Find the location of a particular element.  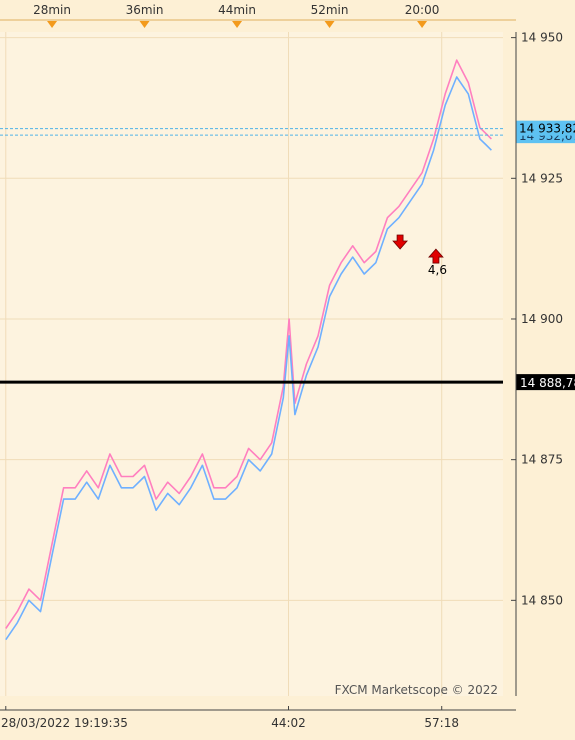

level-label-box is located at coordinates (545, 382).